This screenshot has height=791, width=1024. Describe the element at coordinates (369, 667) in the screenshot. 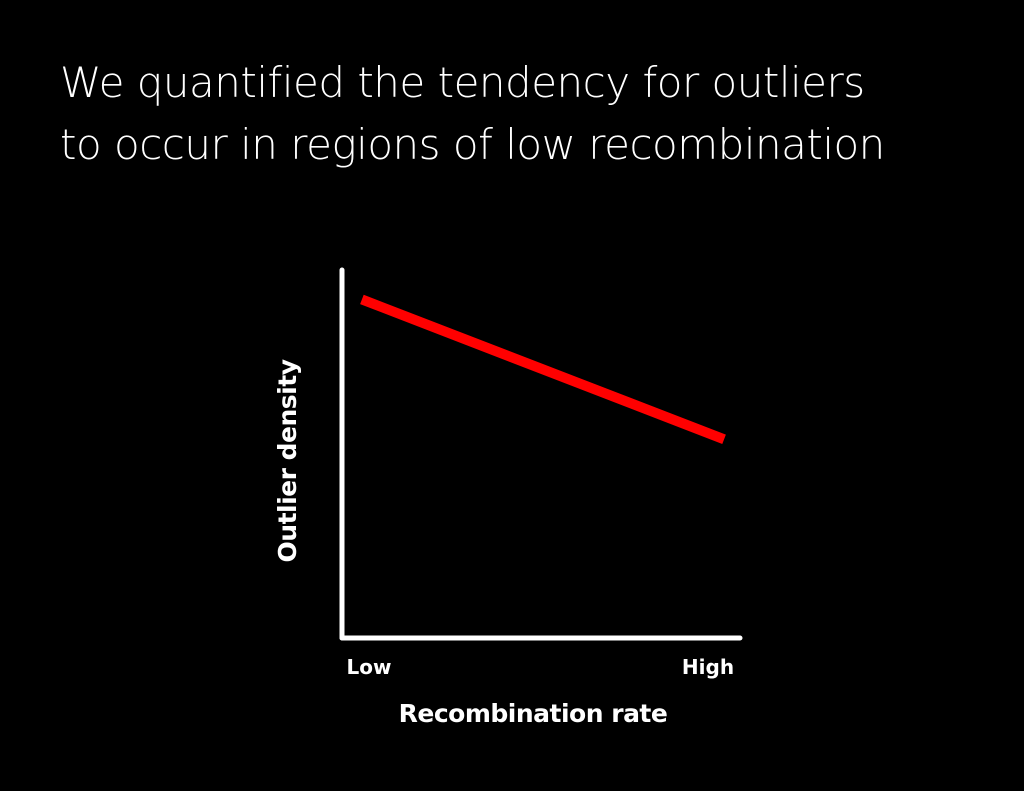

I see `x-tick-low: Low` at that location.